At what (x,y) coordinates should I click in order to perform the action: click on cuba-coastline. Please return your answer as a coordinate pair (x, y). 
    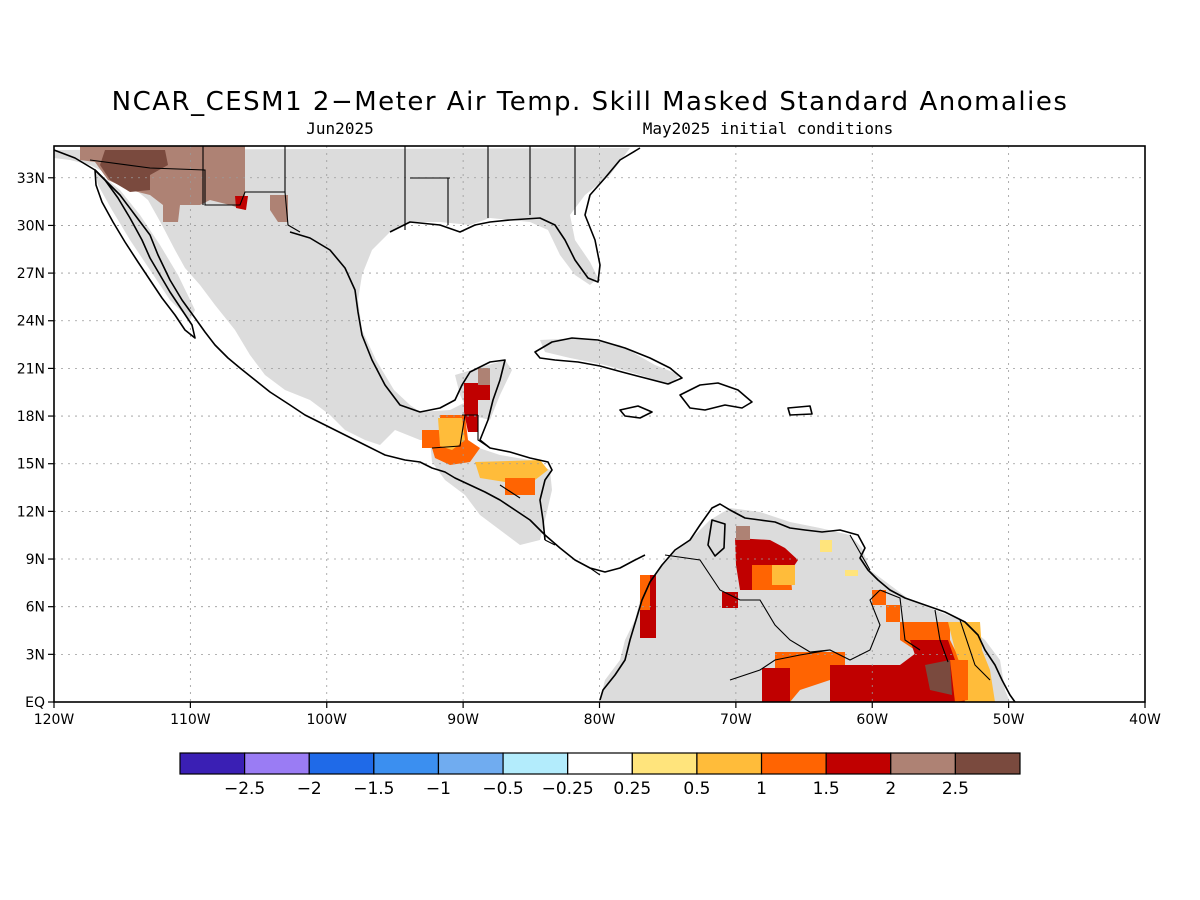
    Looking at the image, I should click on (608, 361).